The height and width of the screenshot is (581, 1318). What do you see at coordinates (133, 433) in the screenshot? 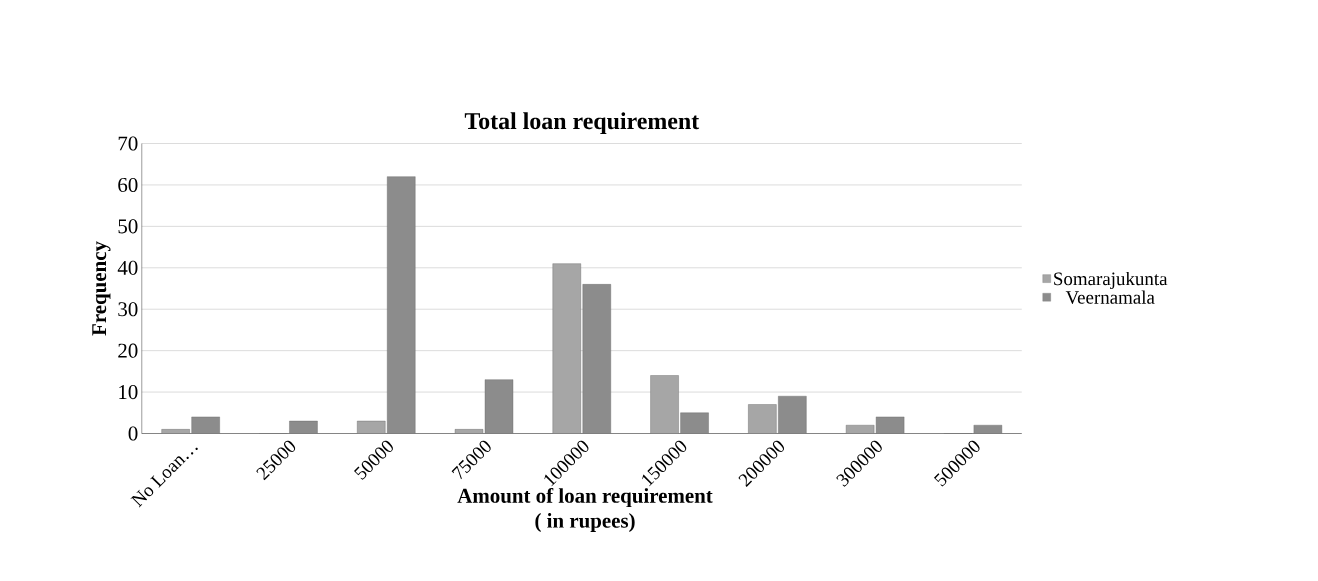
I see `y-tick-label: 0` at bounding box center [133, 433].